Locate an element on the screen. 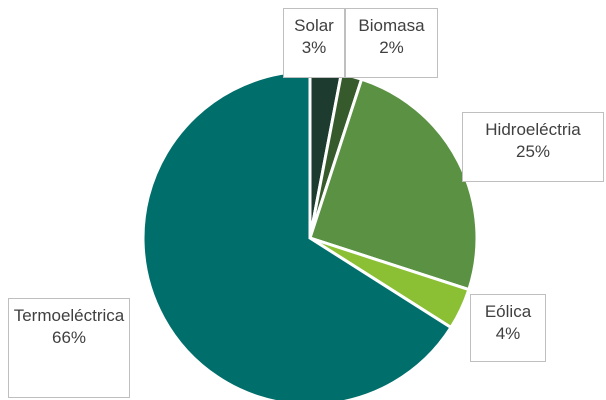 Image resolution: width=606 pixels, height=400 pixels. data-label: Hidroeléctria 25% is located at coordinates (533, 147).